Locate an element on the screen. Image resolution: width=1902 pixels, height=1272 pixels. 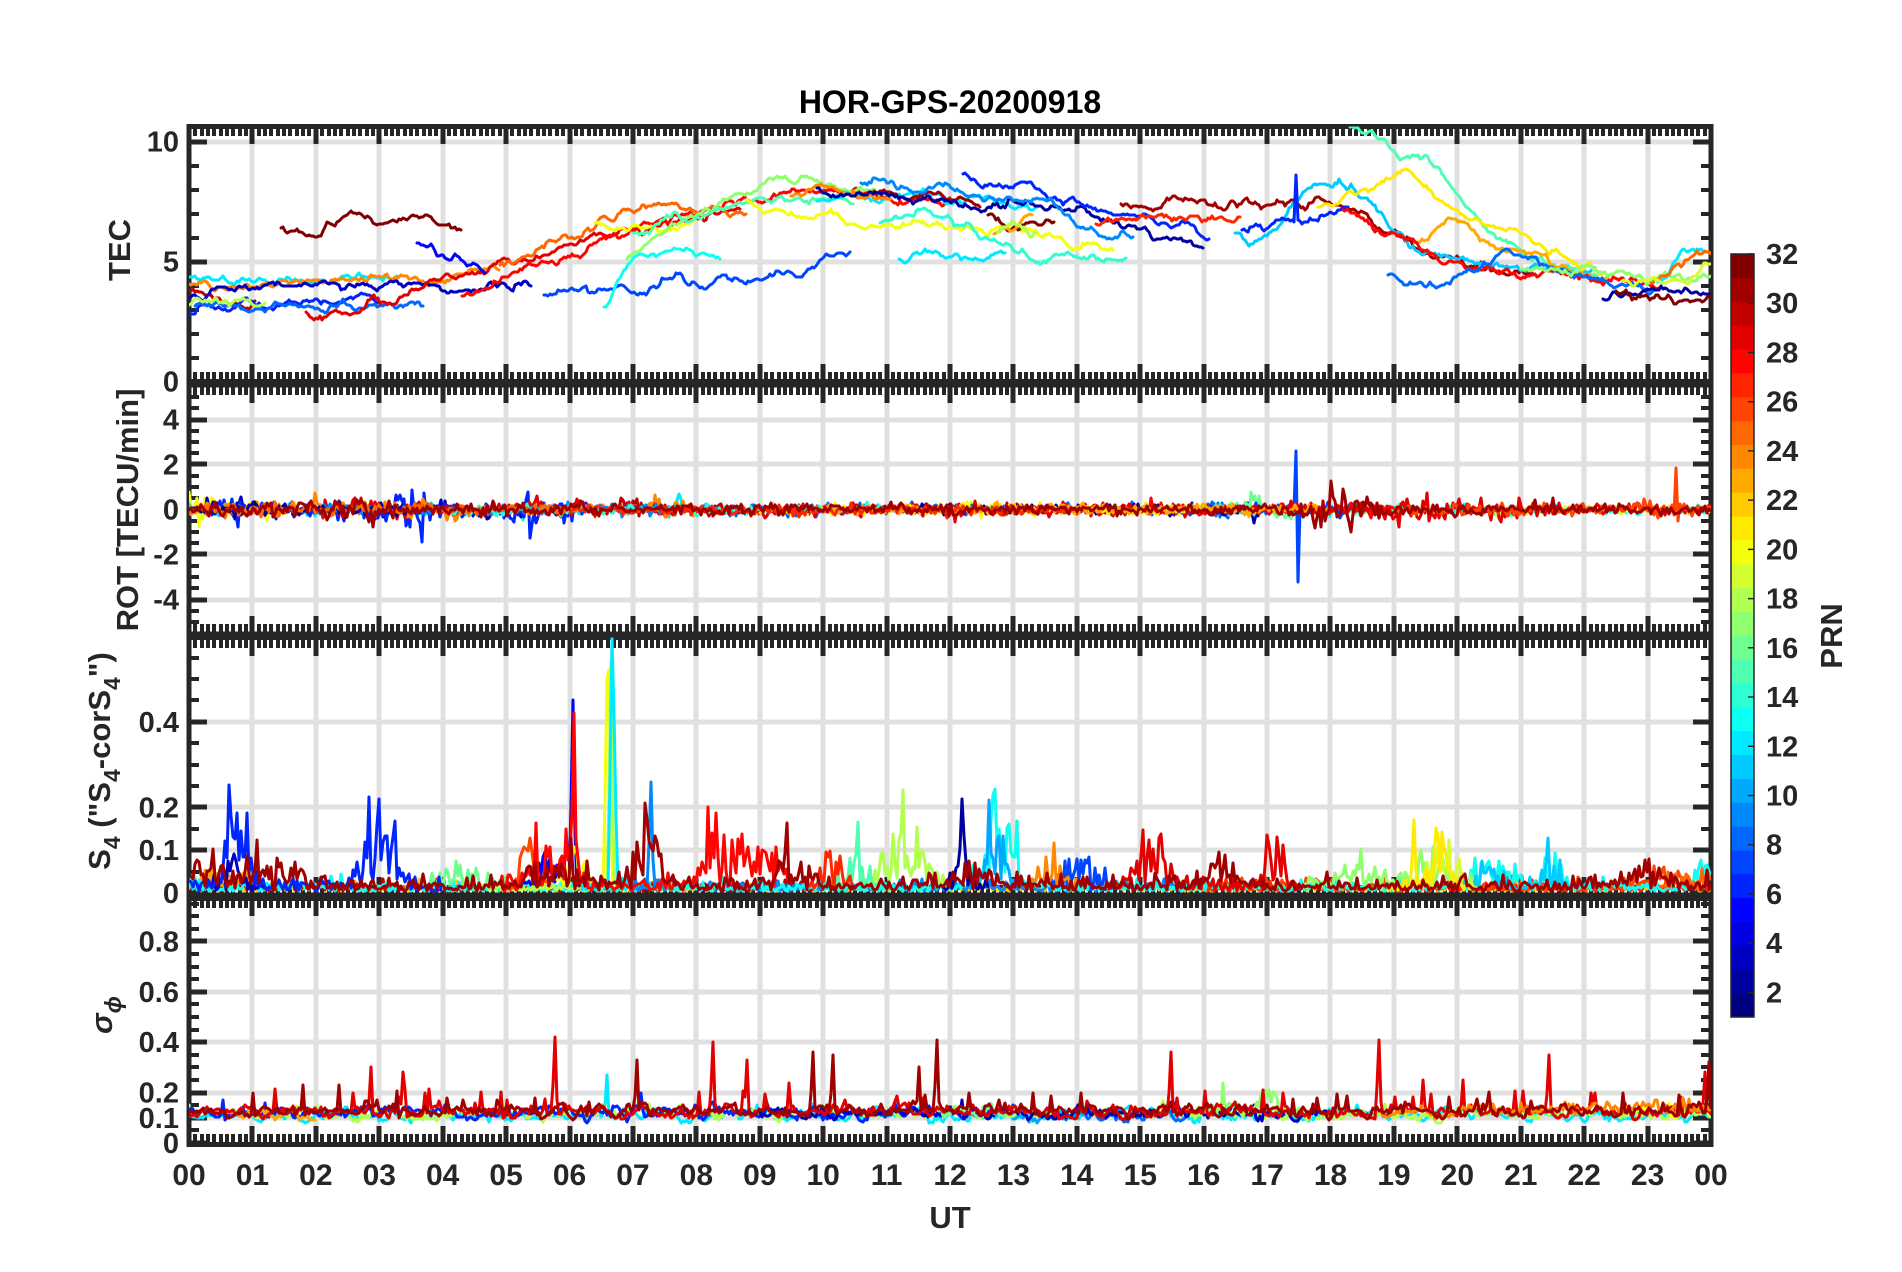
svg-text: 03 is located at coordinates (379, 1175).